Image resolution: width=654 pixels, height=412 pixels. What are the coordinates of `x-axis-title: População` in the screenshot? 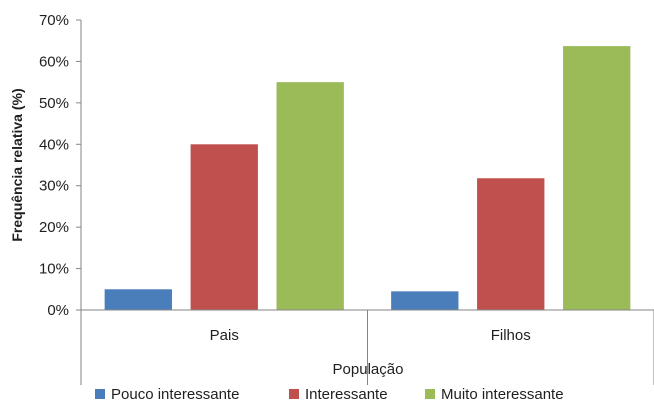 It's located at (368, 369).